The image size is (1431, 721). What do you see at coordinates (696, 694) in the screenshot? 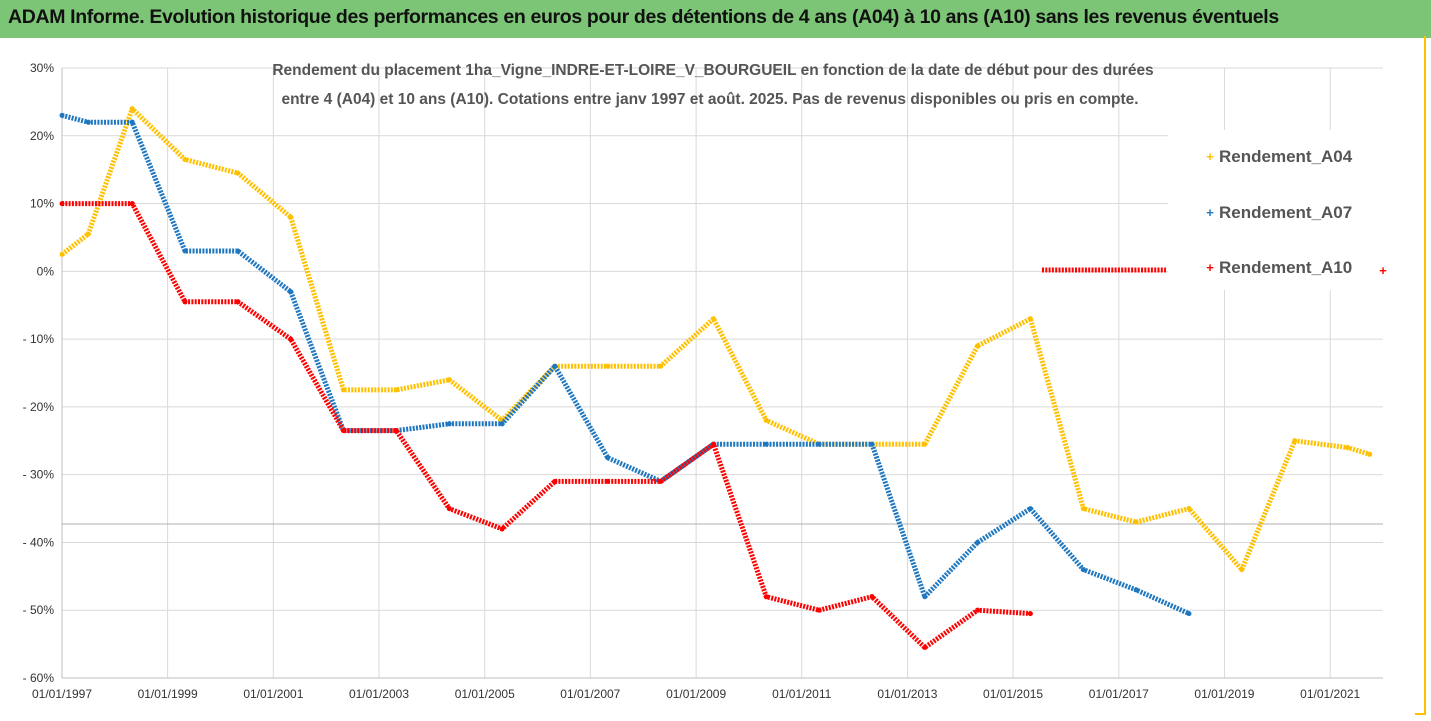
I see `x-tick-label: 01/01/2009` at bounding box center [696, 694].